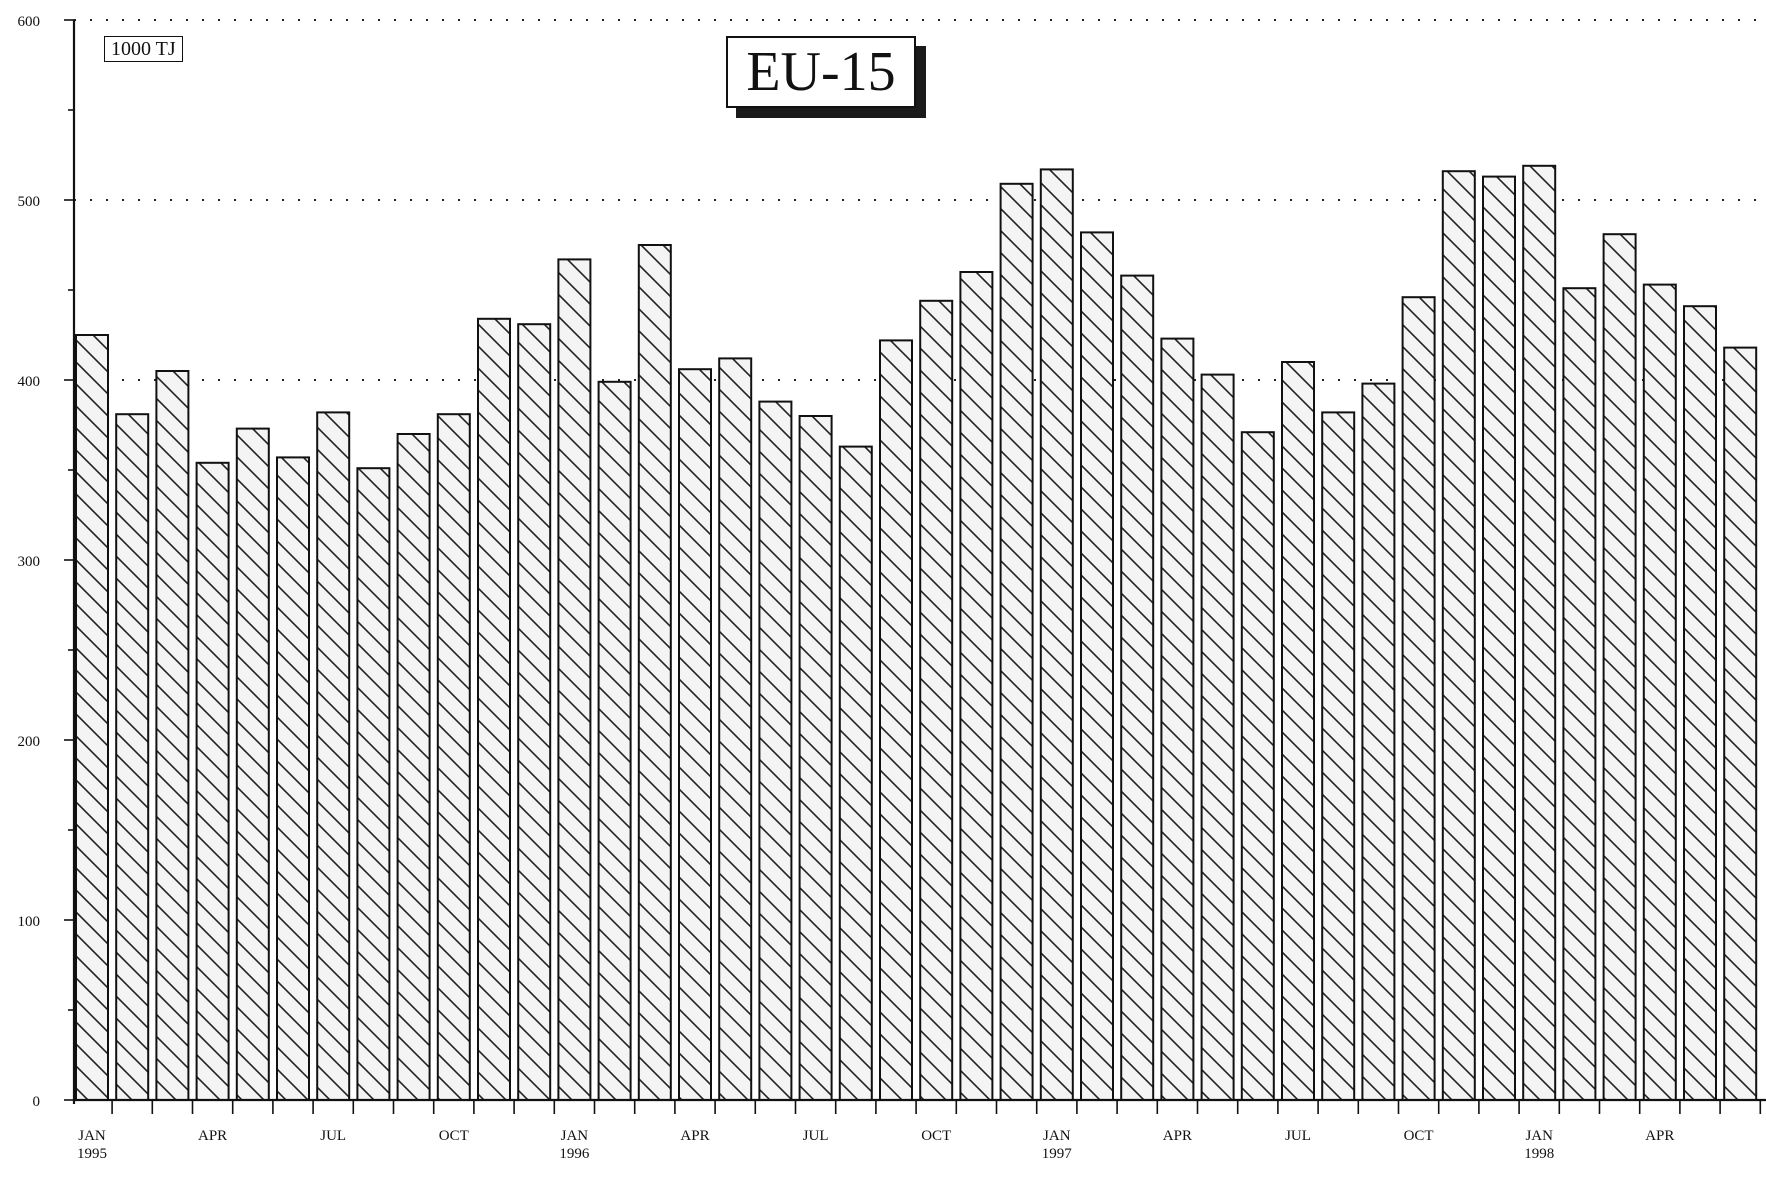  Describe the element at coordinates (1418, 698) in the screenshot. I see `bar-oct-1997` at that location.